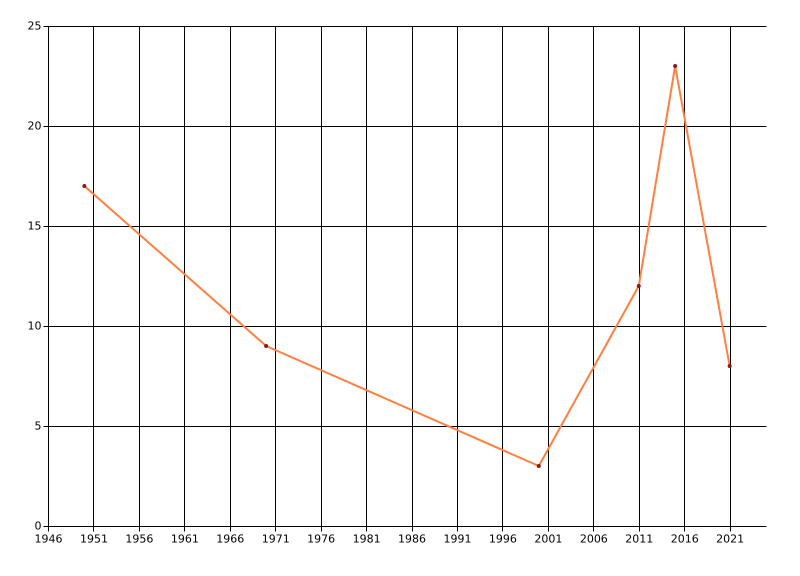  I want to click on x-tick-label: 1946, so click(48, 539).